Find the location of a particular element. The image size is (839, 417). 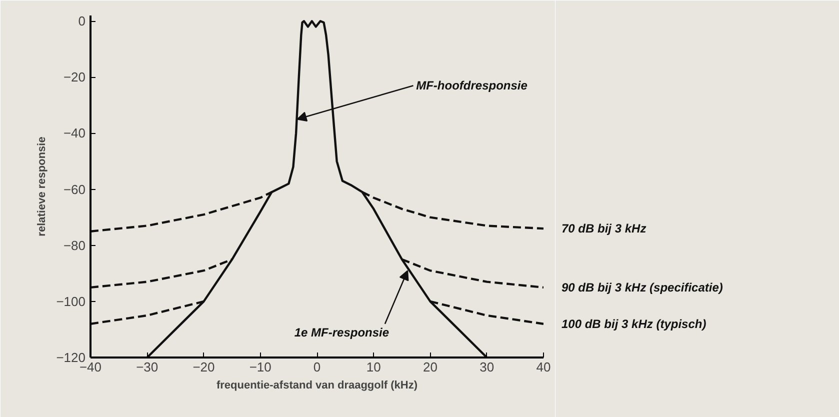

y-tick-label: −100 is located at coordinates (71, 301).